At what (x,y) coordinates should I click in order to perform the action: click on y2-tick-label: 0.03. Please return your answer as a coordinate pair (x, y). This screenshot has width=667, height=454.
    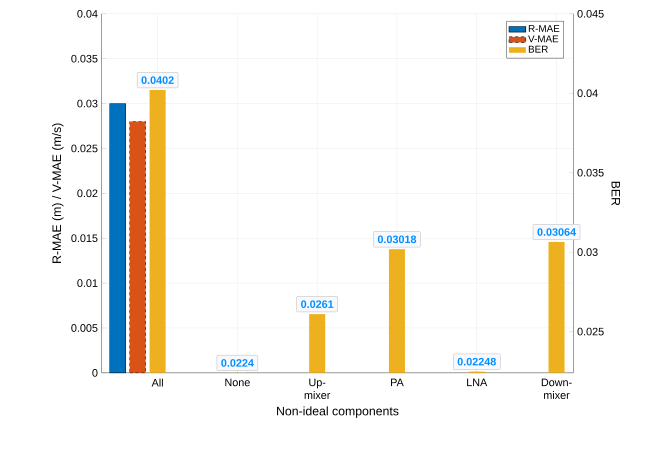
    Looking at the image, I should click on (588, 252).